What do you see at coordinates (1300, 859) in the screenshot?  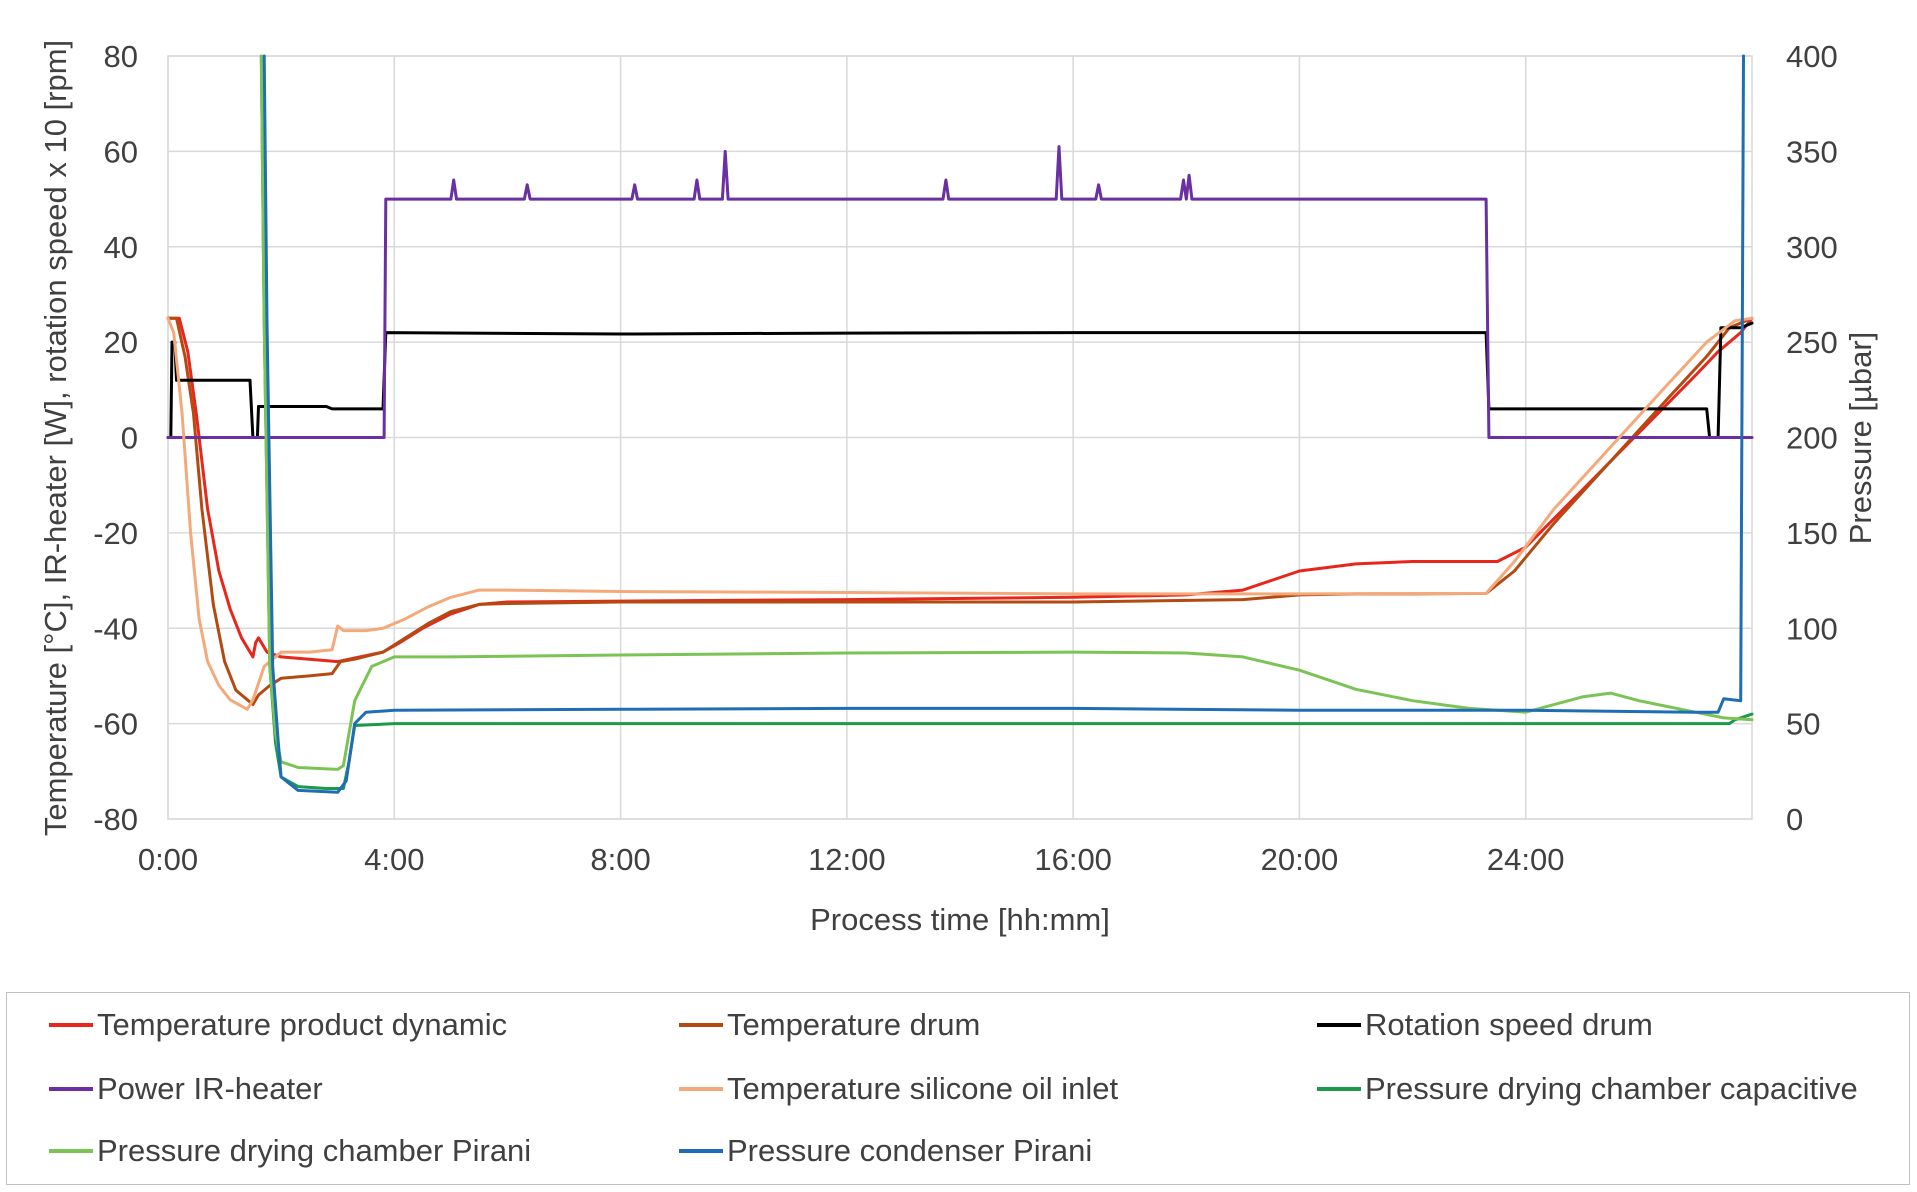 I see `x-tick-label: 20:00` at bounding box center [1300, 859].